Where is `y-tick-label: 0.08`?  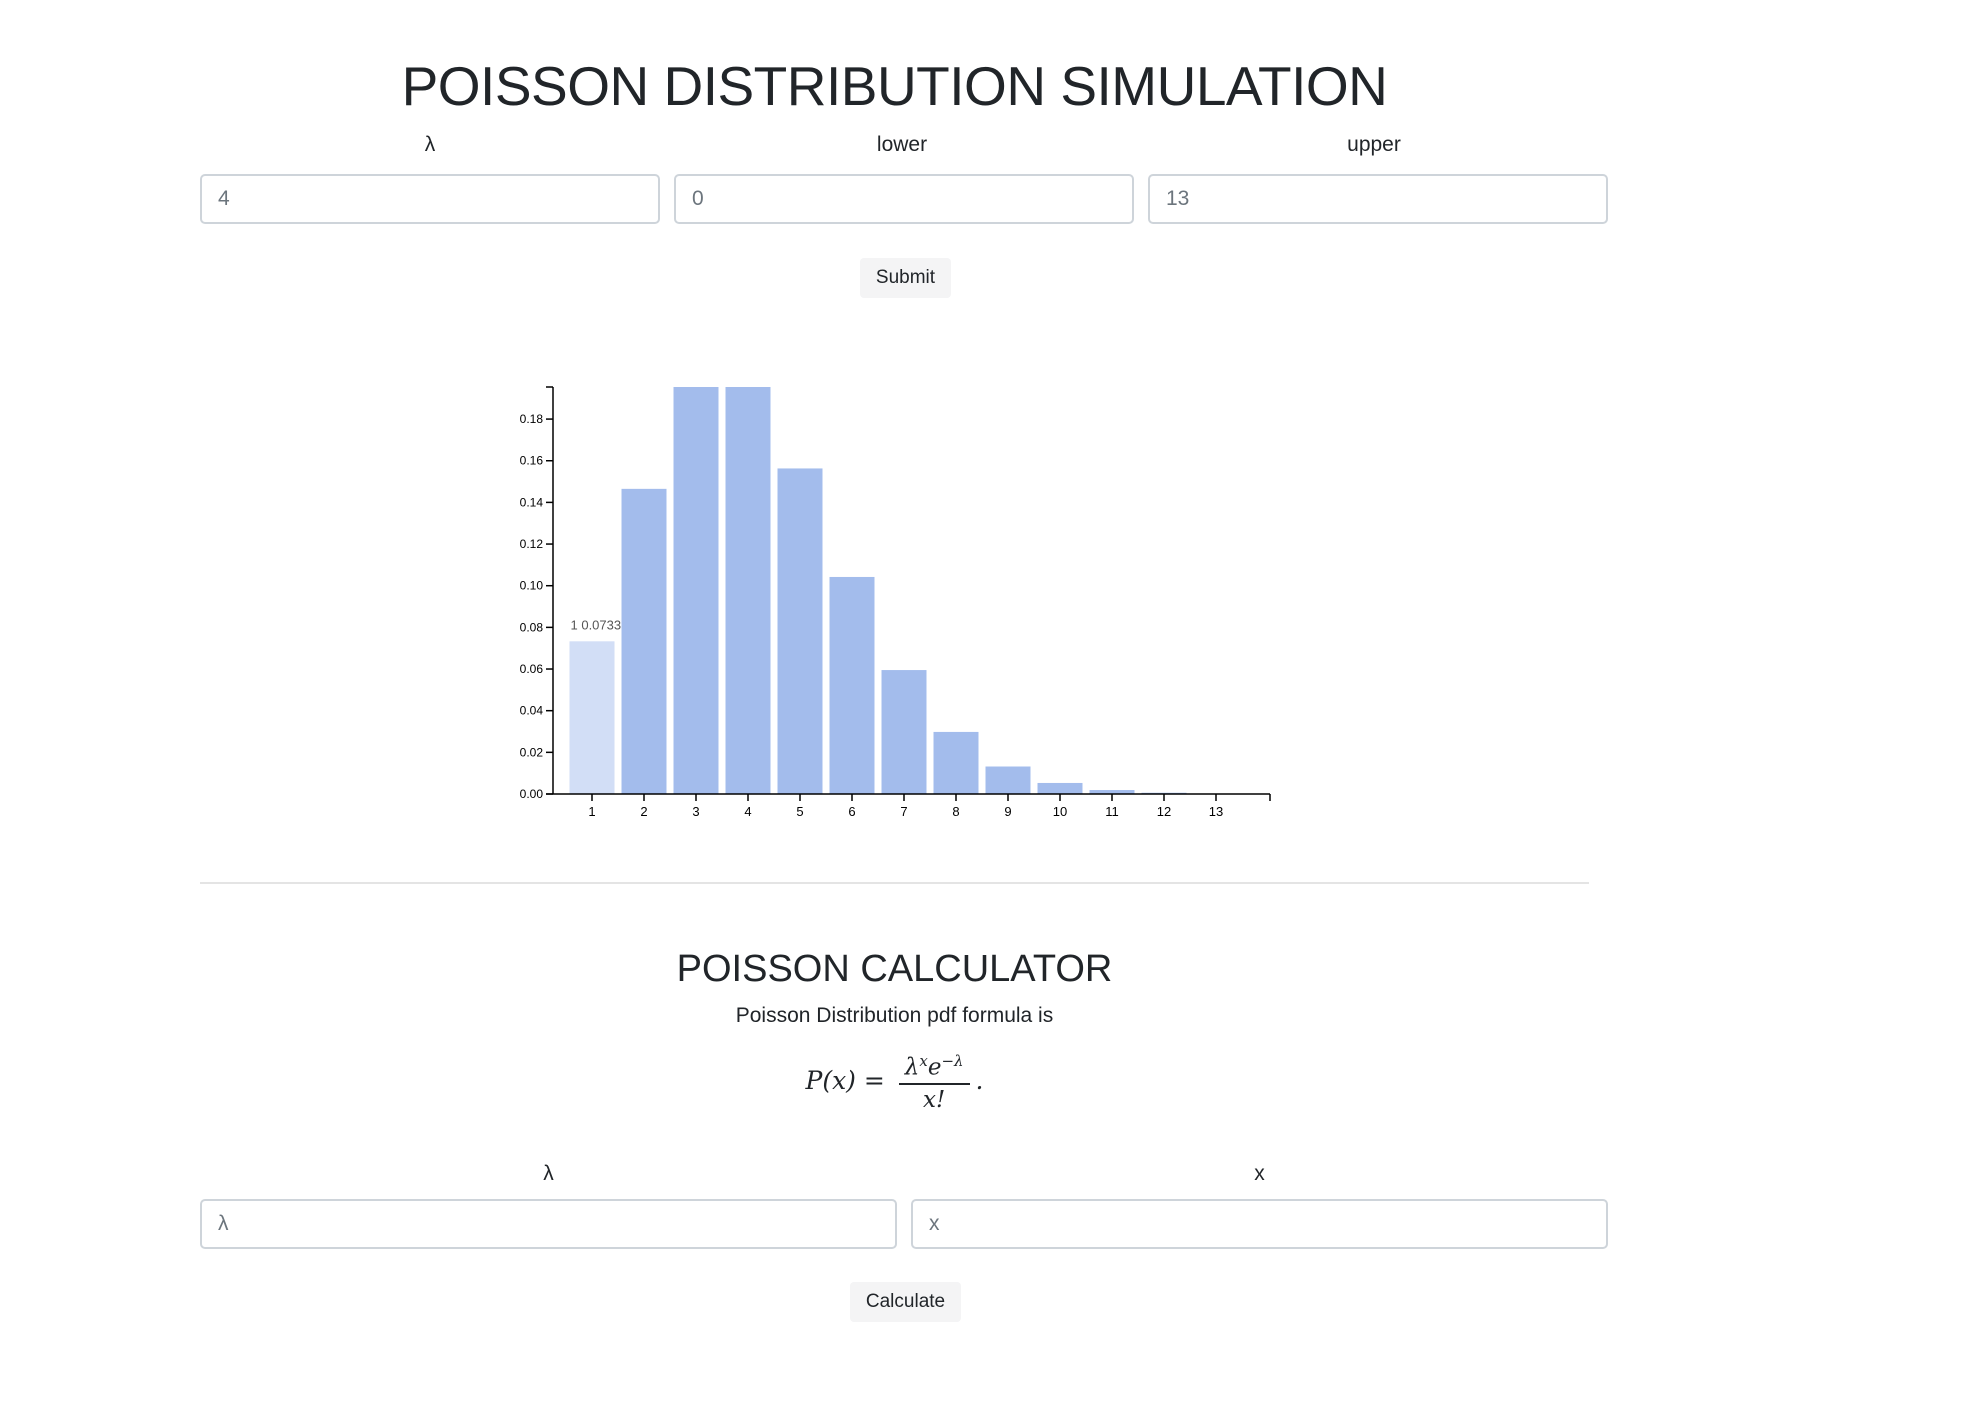 y-tick-label: 0.08 is located at coordinates (532, 627).